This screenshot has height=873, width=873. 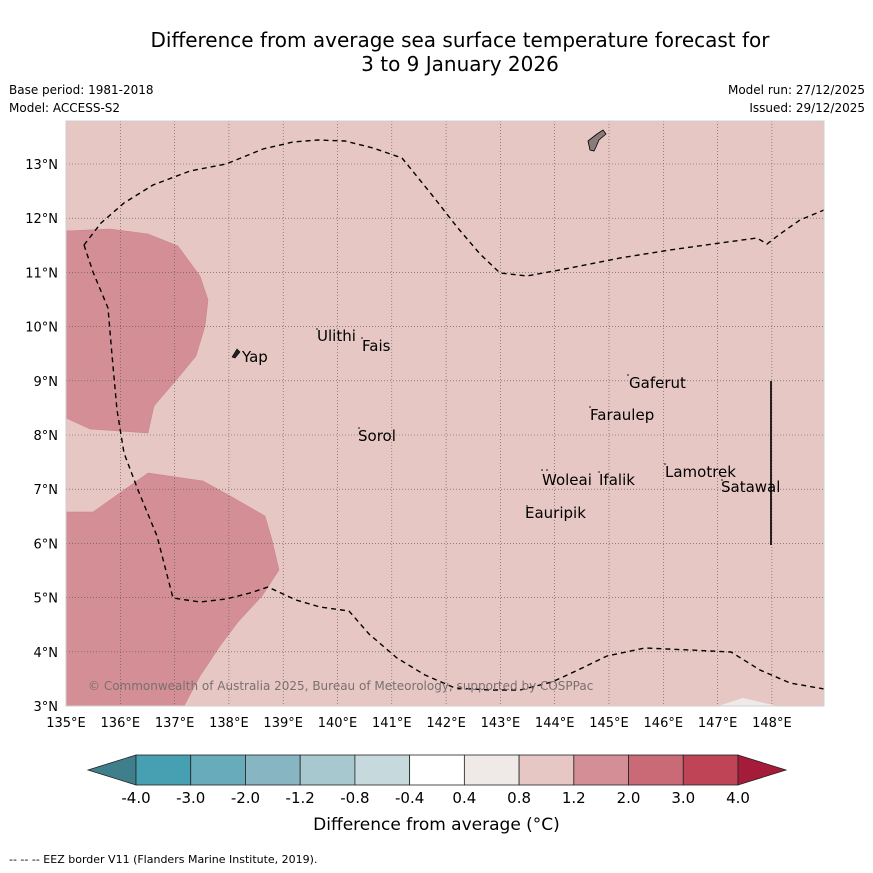 I want to click on anomaly-region-south, so click(x=172, y=589).